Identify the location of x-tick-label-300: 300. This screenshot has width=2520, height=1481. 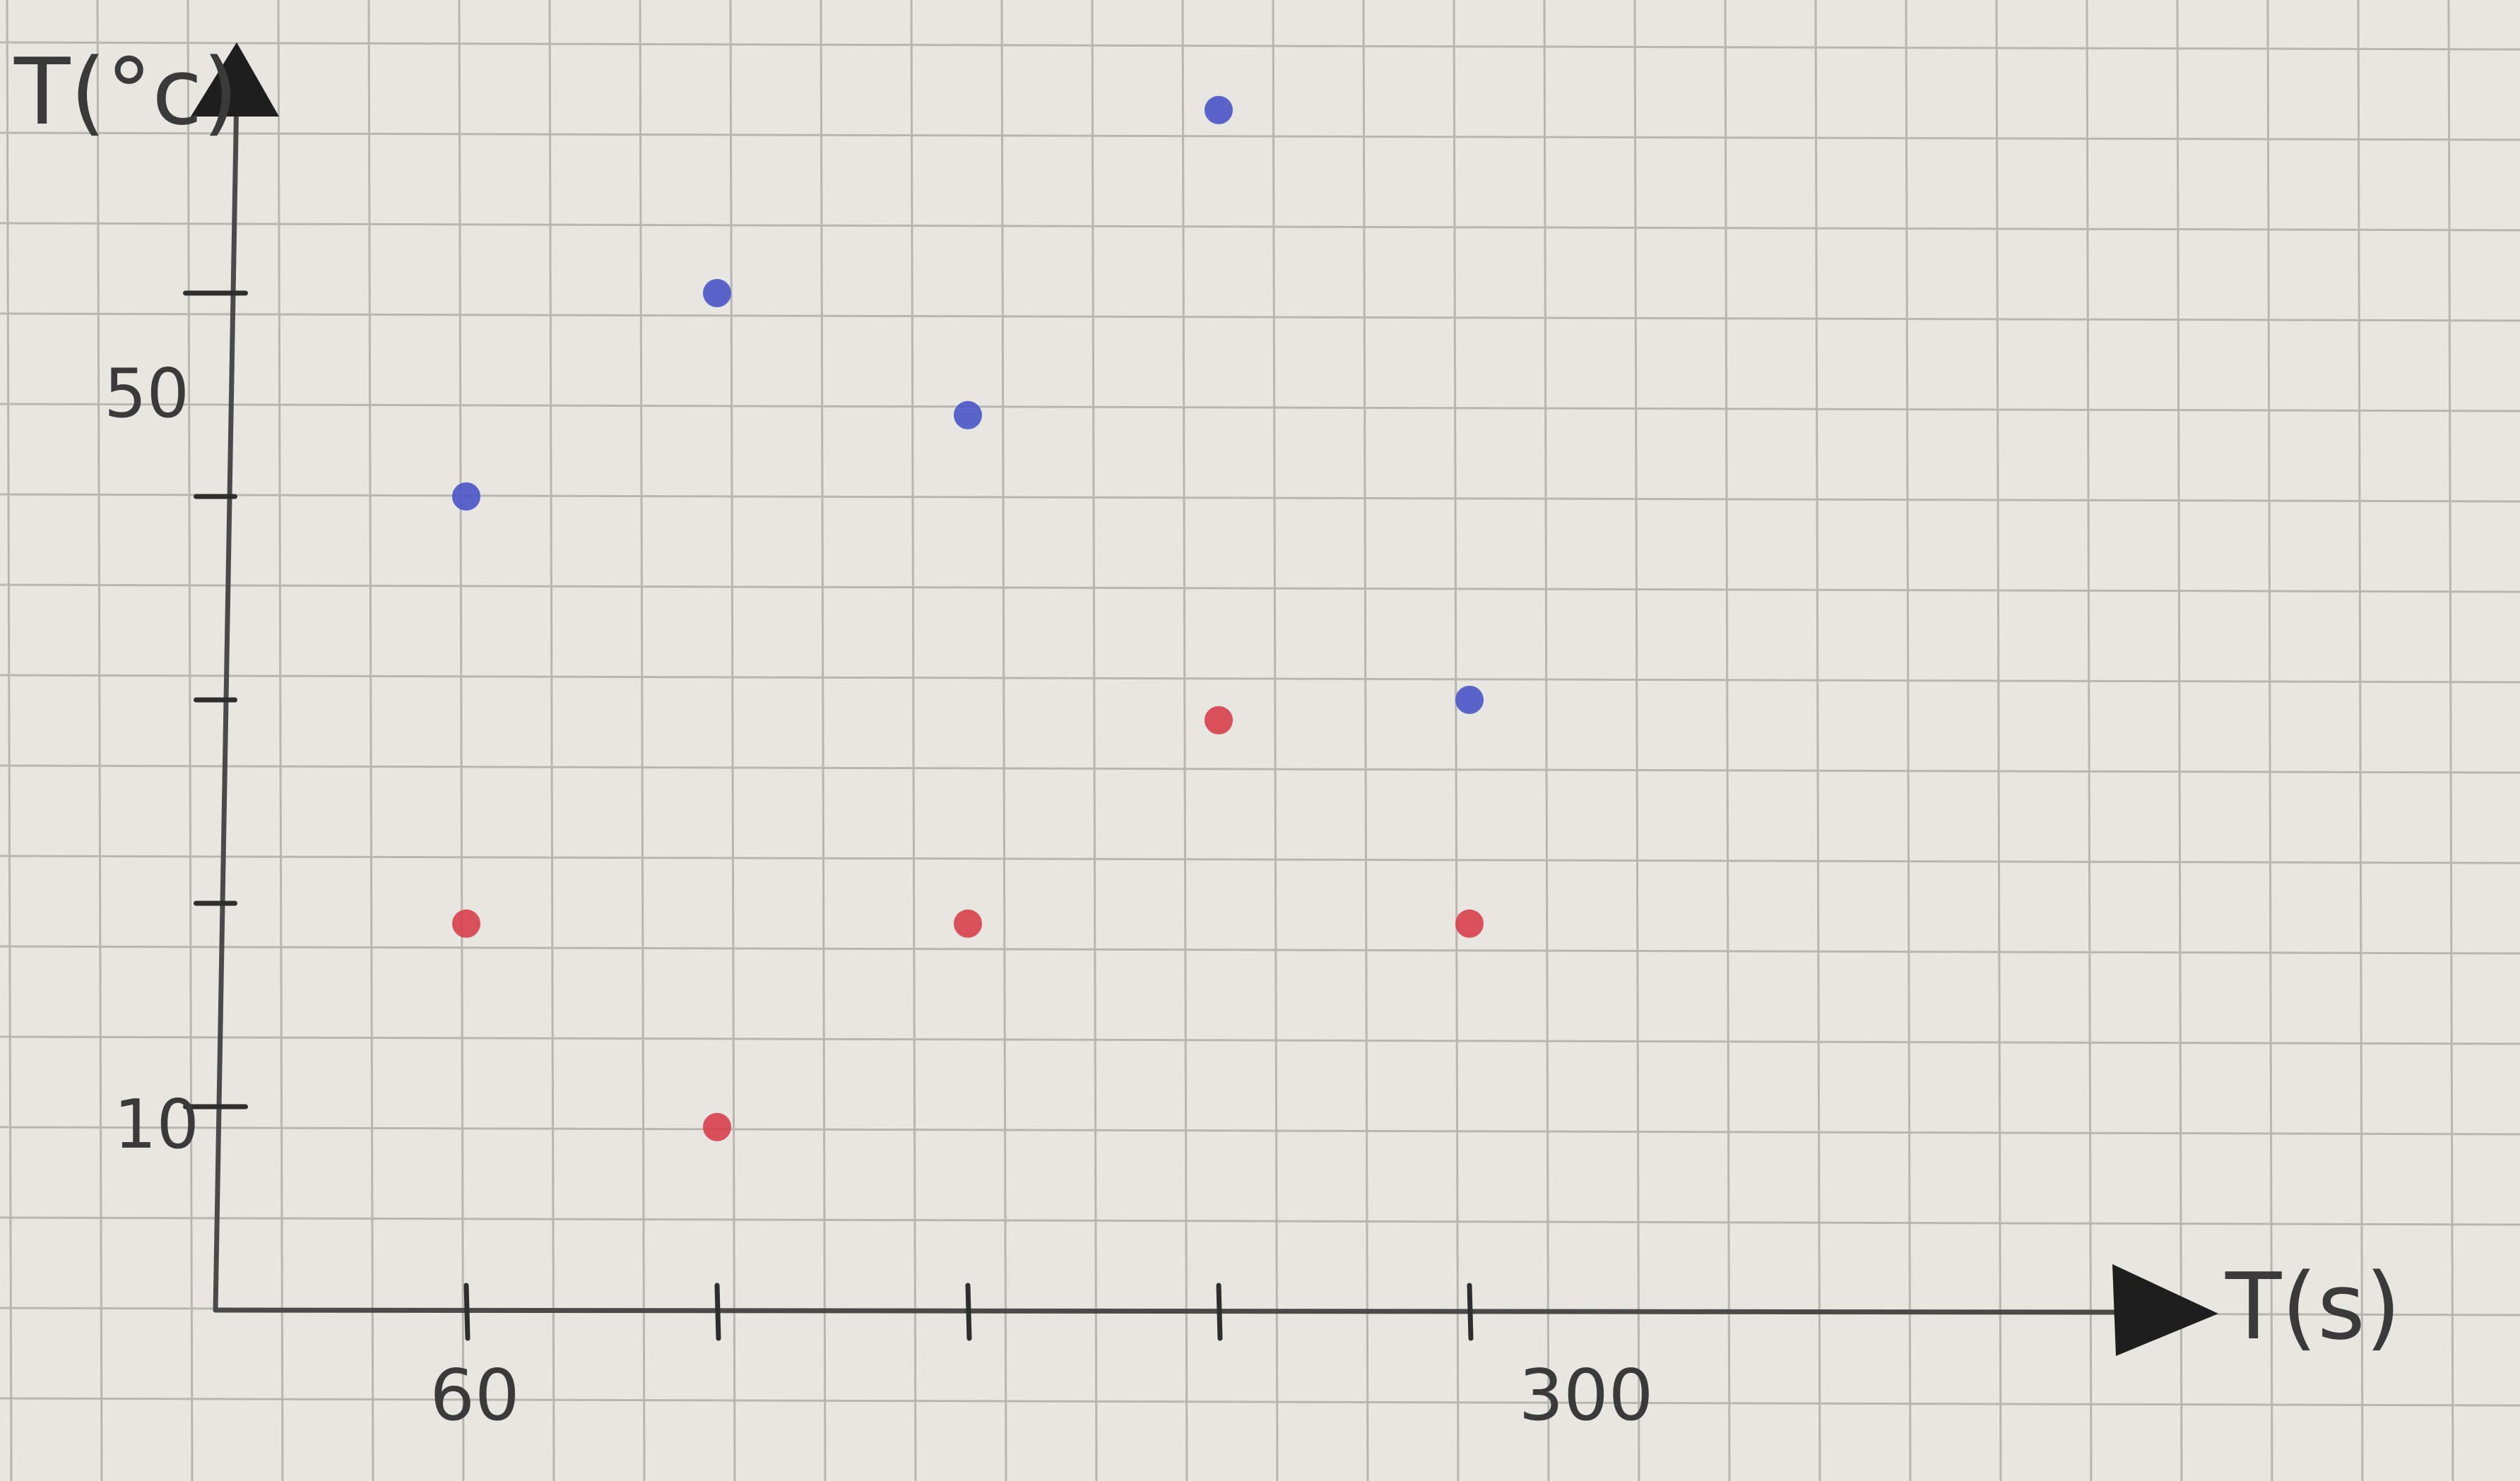
(1586, 1396).